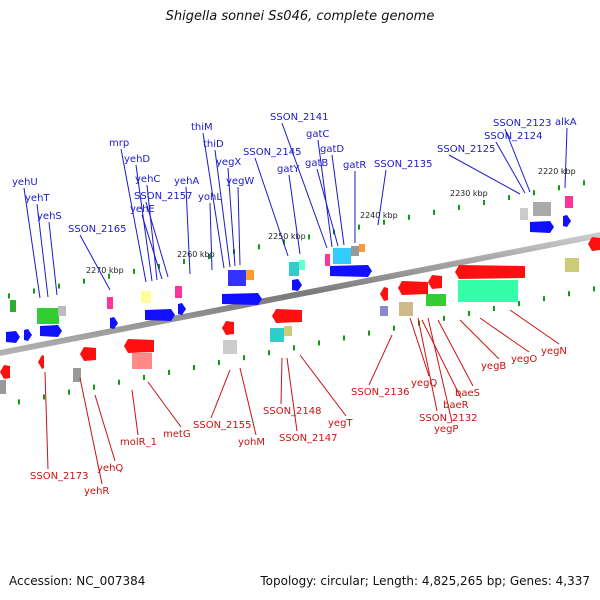 This screenshot has width=600, height=600. I want to click on scale-label: 2250 kbp, so click(287, 236).